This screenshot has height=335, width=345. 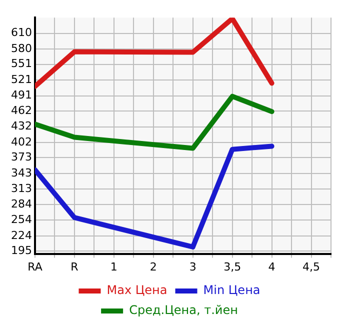 I want to click on x-tick-label: 2, so click(x=153, y=267).